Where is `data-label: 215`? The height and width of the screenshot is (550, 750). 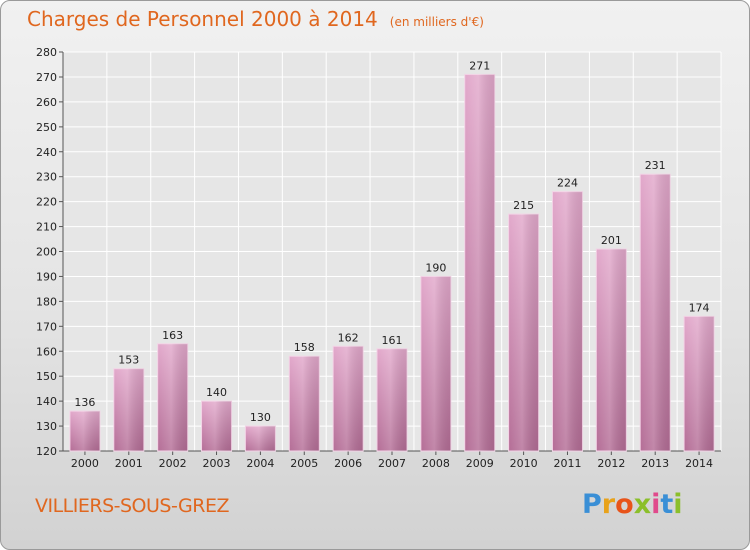 data-label: 215 is located at coordinates (523, 205).